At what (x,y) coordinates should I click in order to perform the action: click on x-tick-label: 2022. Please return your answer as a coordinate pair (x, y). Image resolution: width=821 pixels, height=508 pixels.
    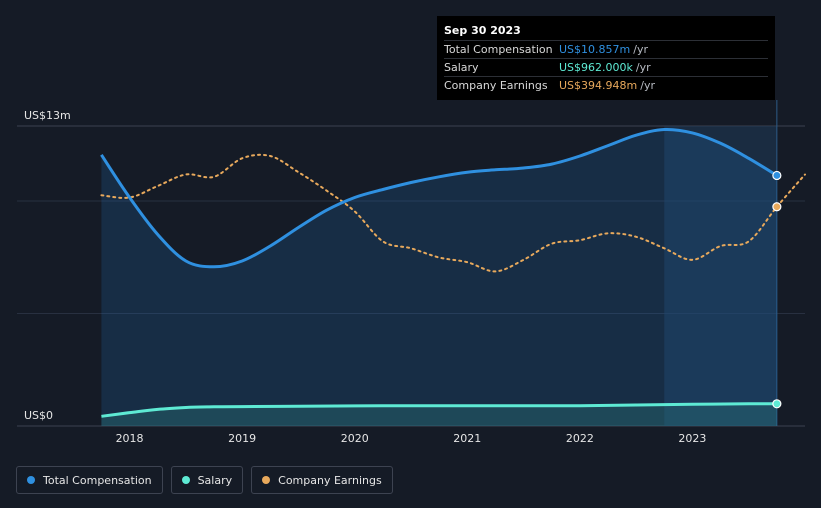
    Looking at the image, I should click on (580, 438).